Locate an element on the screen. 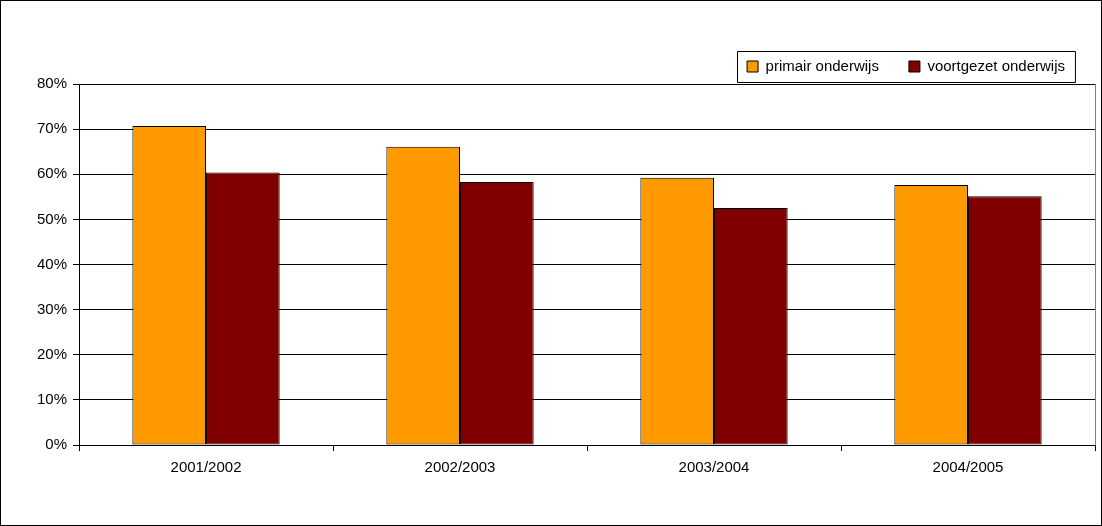  legend-label: primair onderwijs is located at coordinates (822, 65).